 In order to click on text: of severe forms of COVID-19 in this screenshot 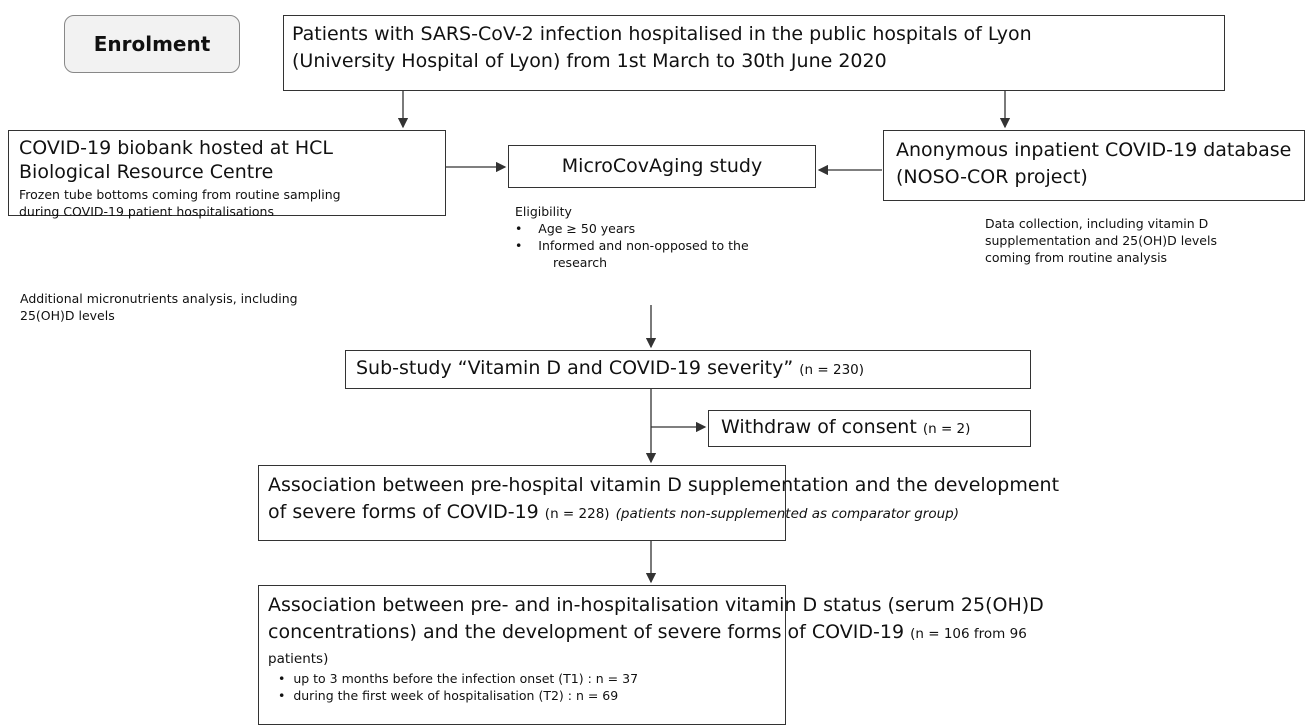, I will do `click(403, 512)`.